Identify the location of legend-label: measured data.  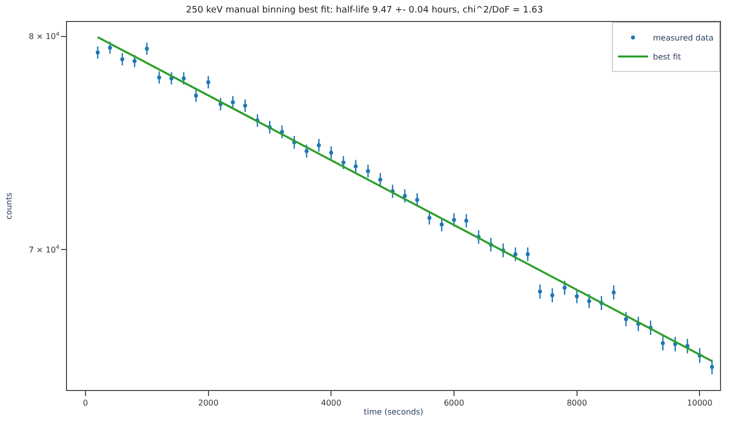
(683, 38).